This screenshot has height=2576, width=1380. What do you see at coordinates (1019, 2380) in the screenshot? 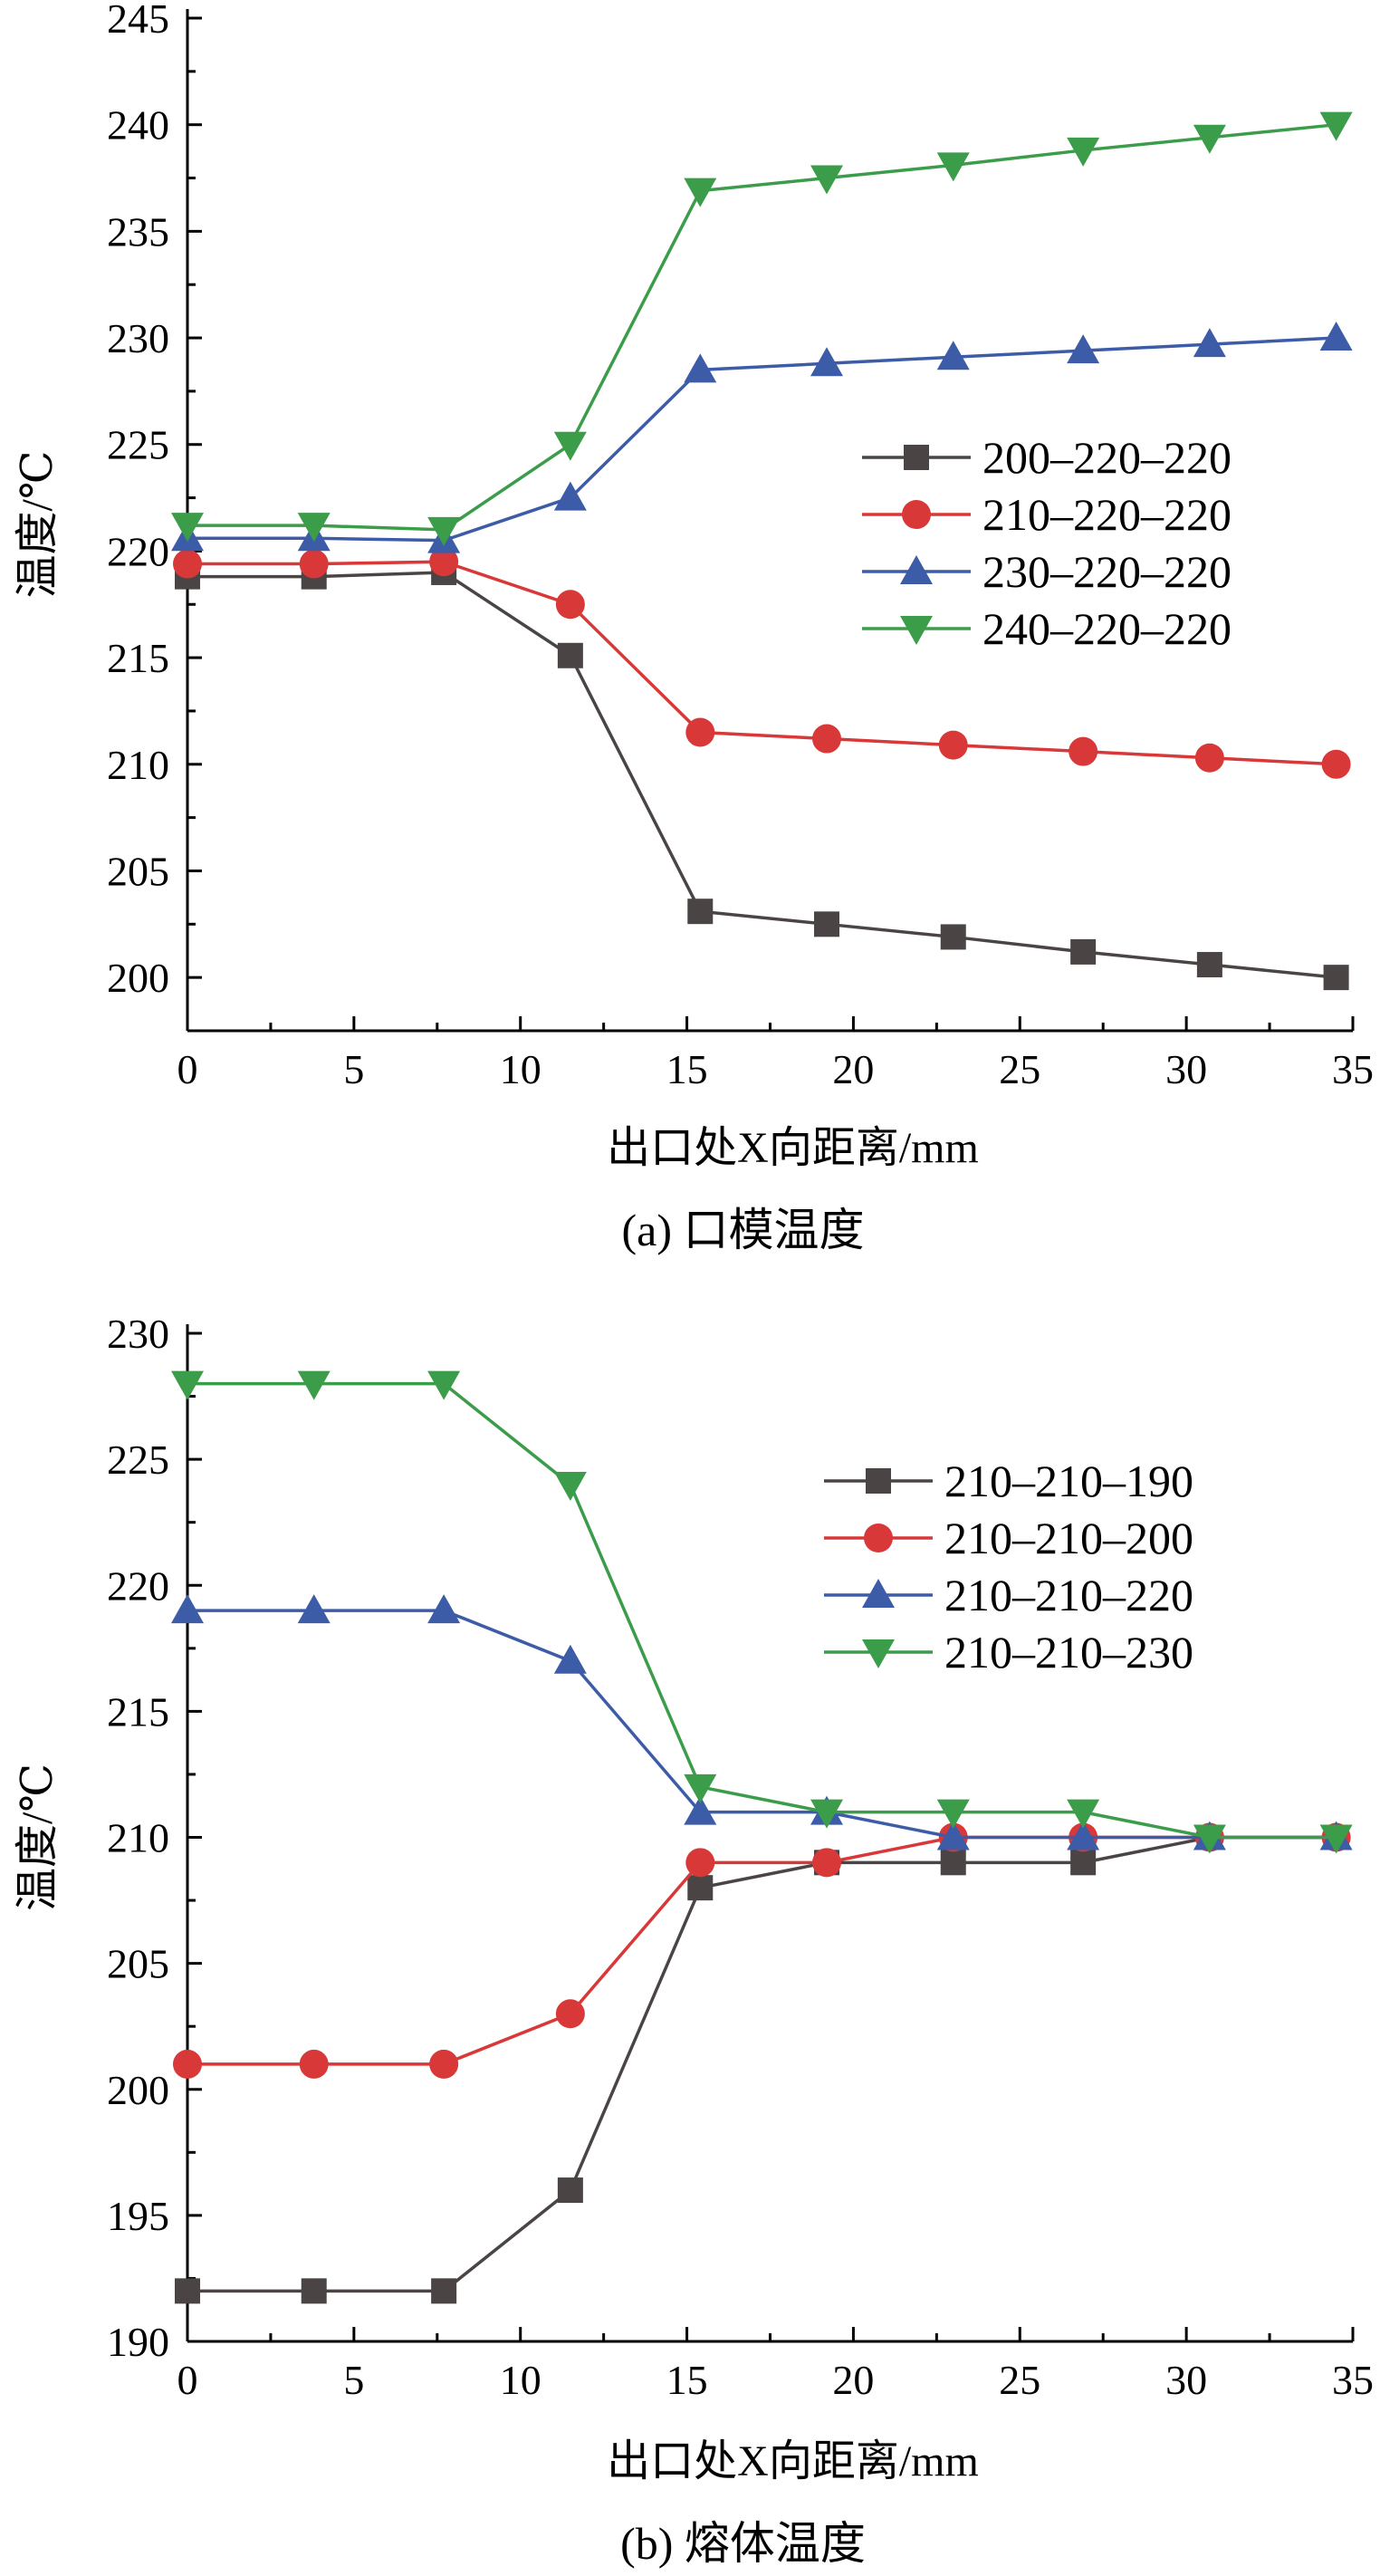
I see `x-tick-label: 25` at bounding box center [1019, 2380].